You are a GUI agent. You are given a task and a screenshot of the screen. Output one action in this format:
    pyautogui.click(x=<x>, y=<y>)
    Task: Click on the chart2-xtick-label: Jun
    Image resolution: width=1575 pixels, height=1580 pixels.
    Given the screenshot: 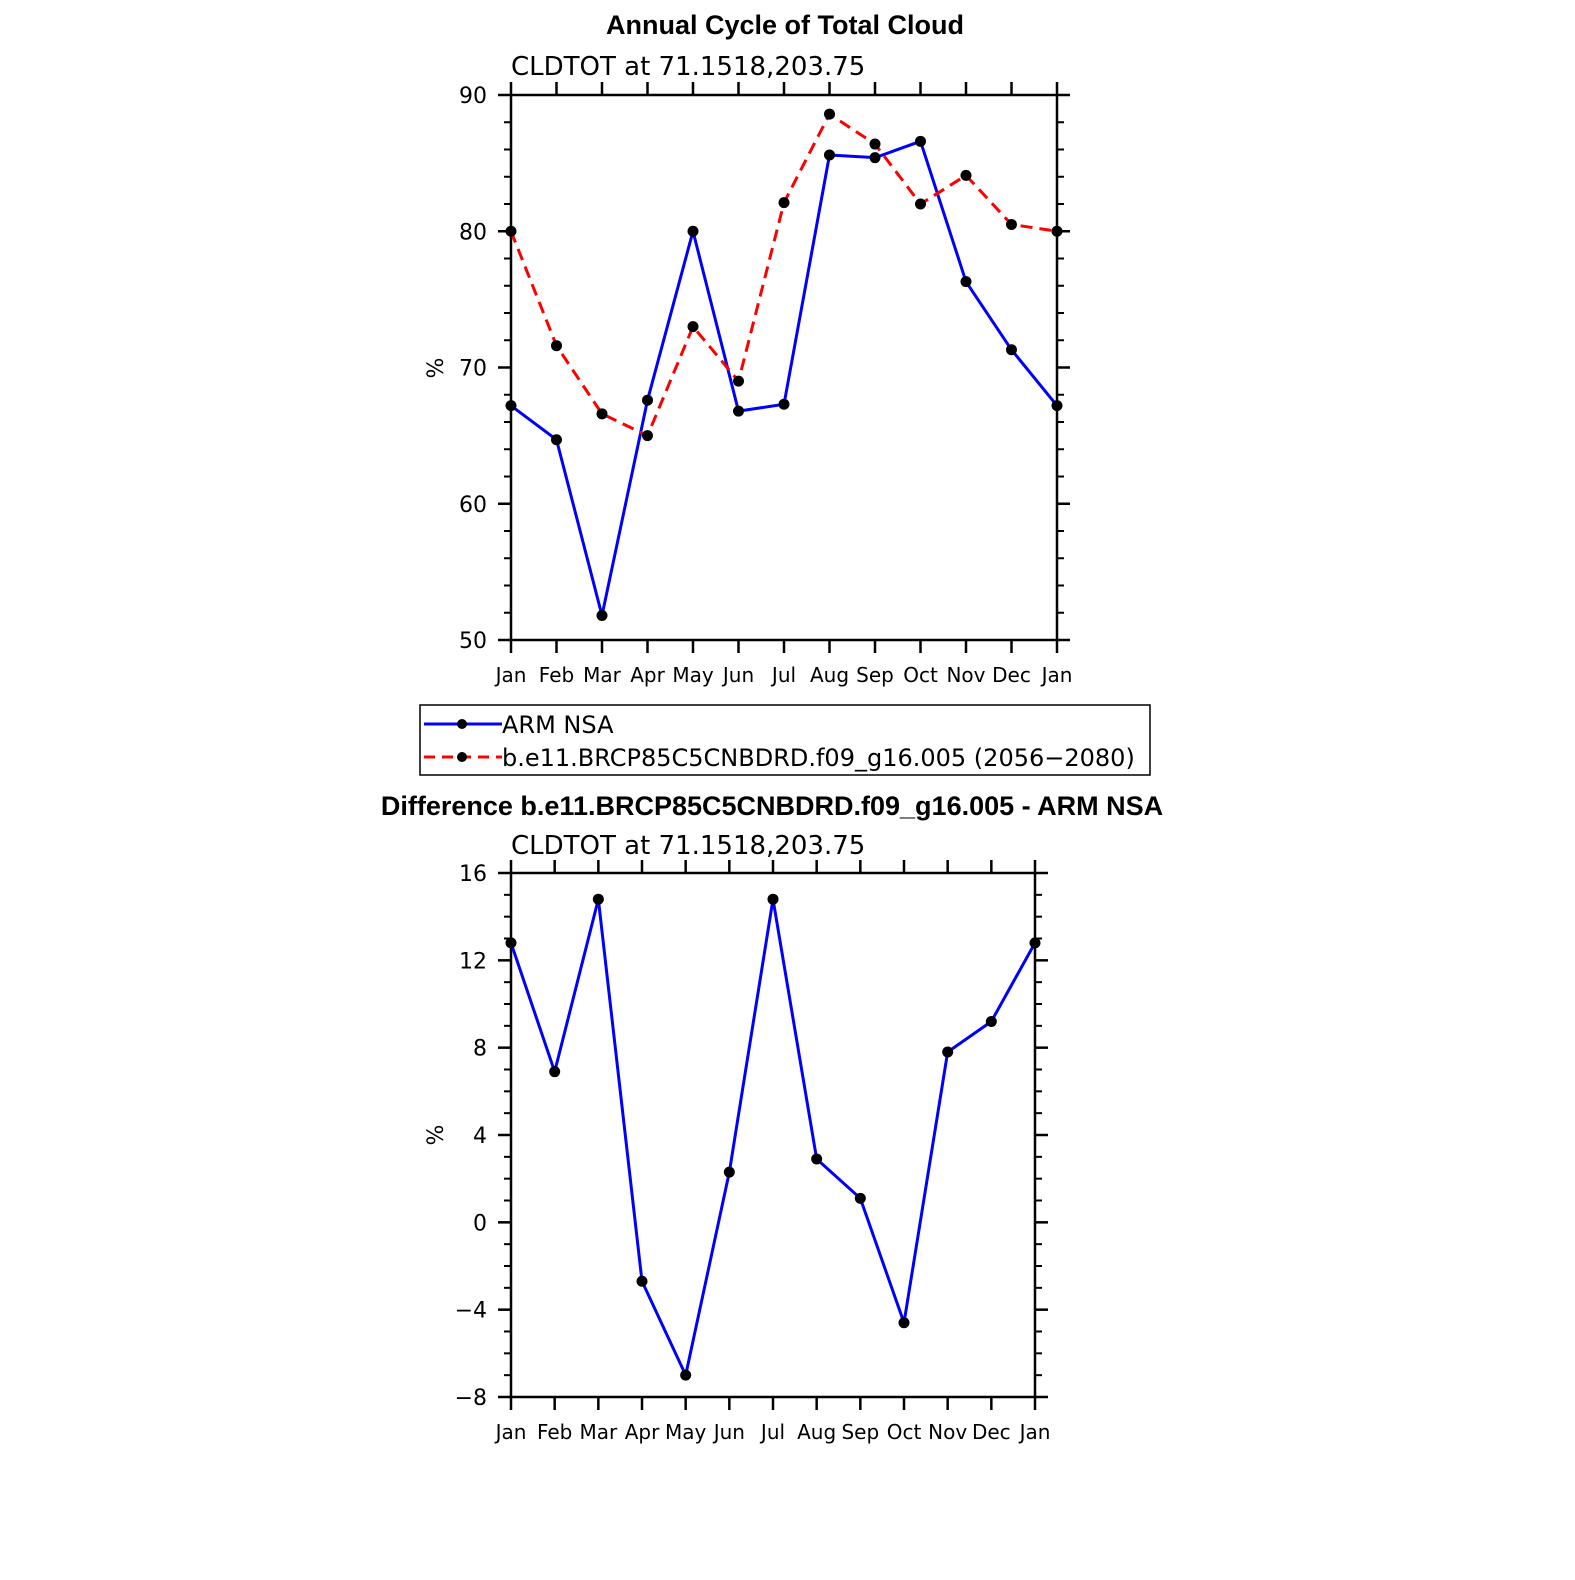 What is the action you would take?
    pyautogui.click(x=728, y=1432)
    